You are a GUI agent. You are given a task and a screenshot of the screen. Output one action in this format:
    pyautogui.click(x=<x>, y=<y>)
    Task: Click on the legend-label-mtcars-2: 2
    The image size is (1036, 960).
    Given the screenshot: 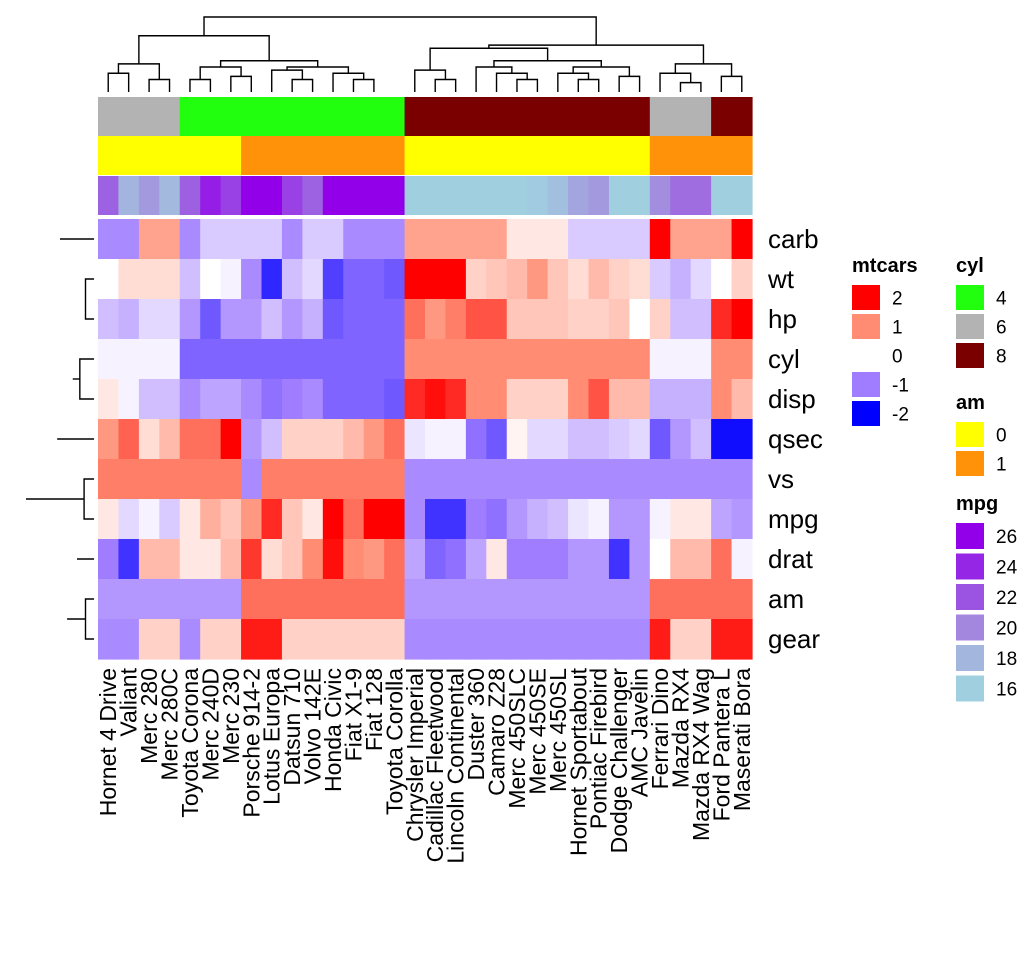 What is the action you would take?
    pyautogui.click(x=897, y=299)
    